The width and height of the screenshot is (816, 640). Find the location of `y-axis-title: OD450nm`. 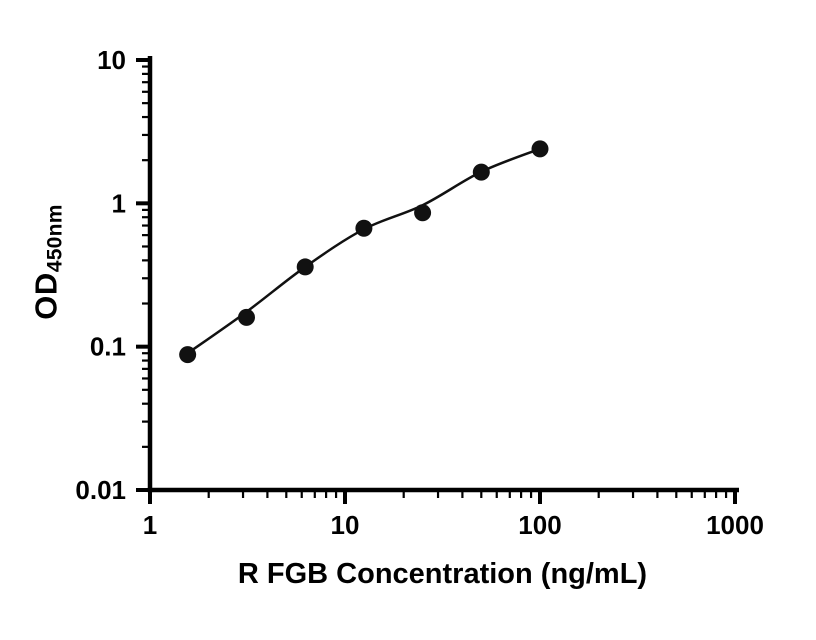

y-axis-title: OD450nm is located at coordinates (48, 262).